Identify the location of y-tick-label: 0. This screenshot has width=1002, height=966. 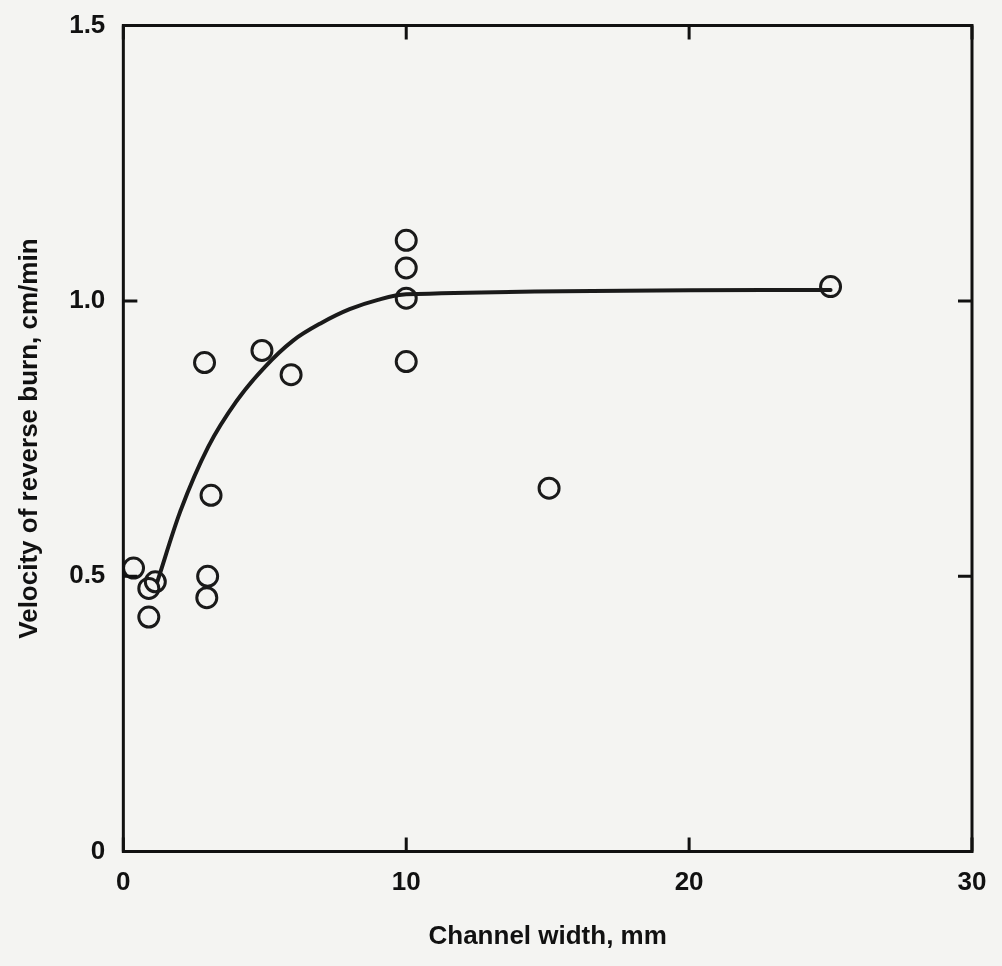
(98, 849).